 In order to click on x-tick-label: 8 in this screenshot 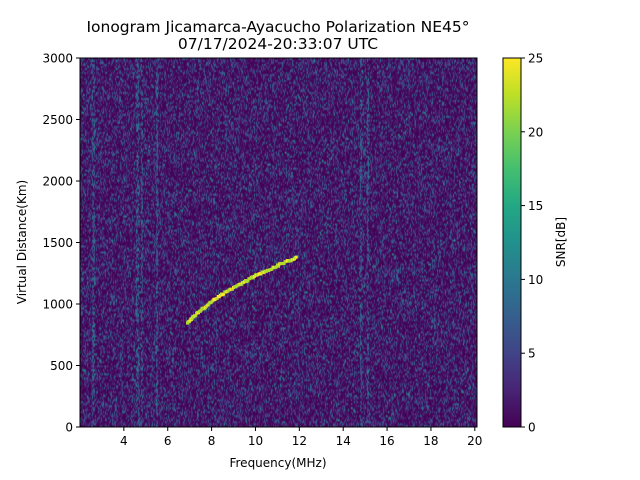, I will do `click(212, 441)`.